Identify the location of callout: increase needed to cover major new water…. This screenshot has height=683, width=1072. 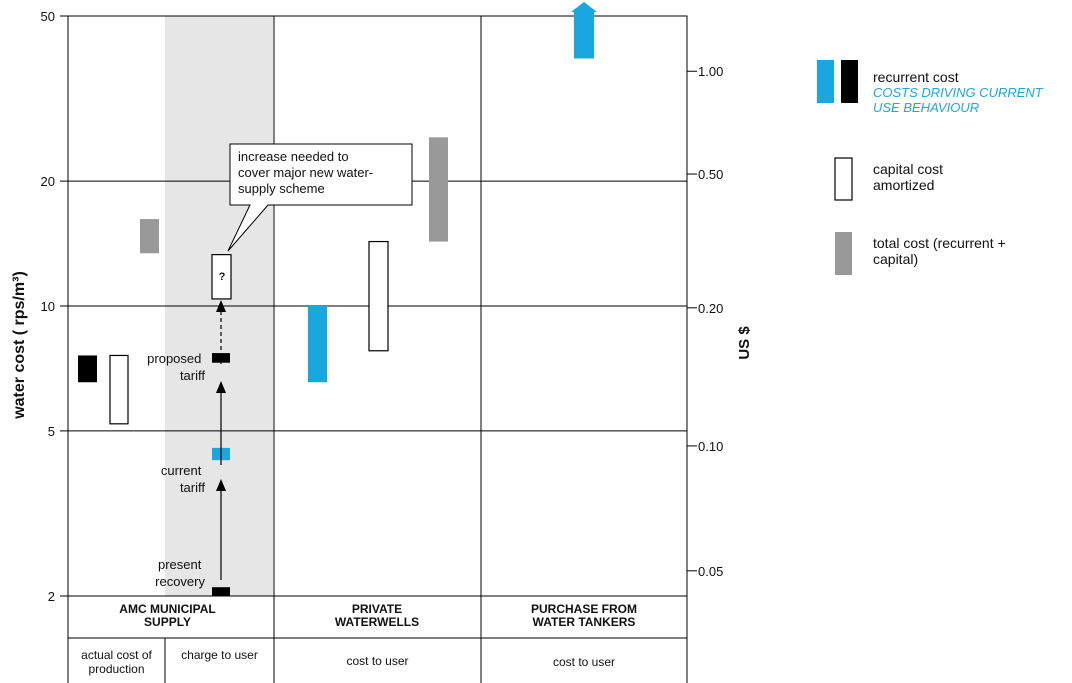
(320, 197).